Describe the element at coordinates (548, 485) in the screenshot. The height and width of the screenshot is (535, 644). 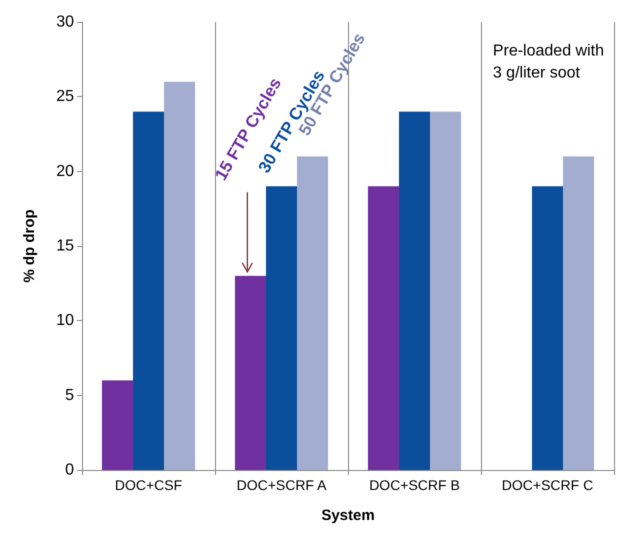
I see `x-tick-label: DOC+SCRF C` at that location.